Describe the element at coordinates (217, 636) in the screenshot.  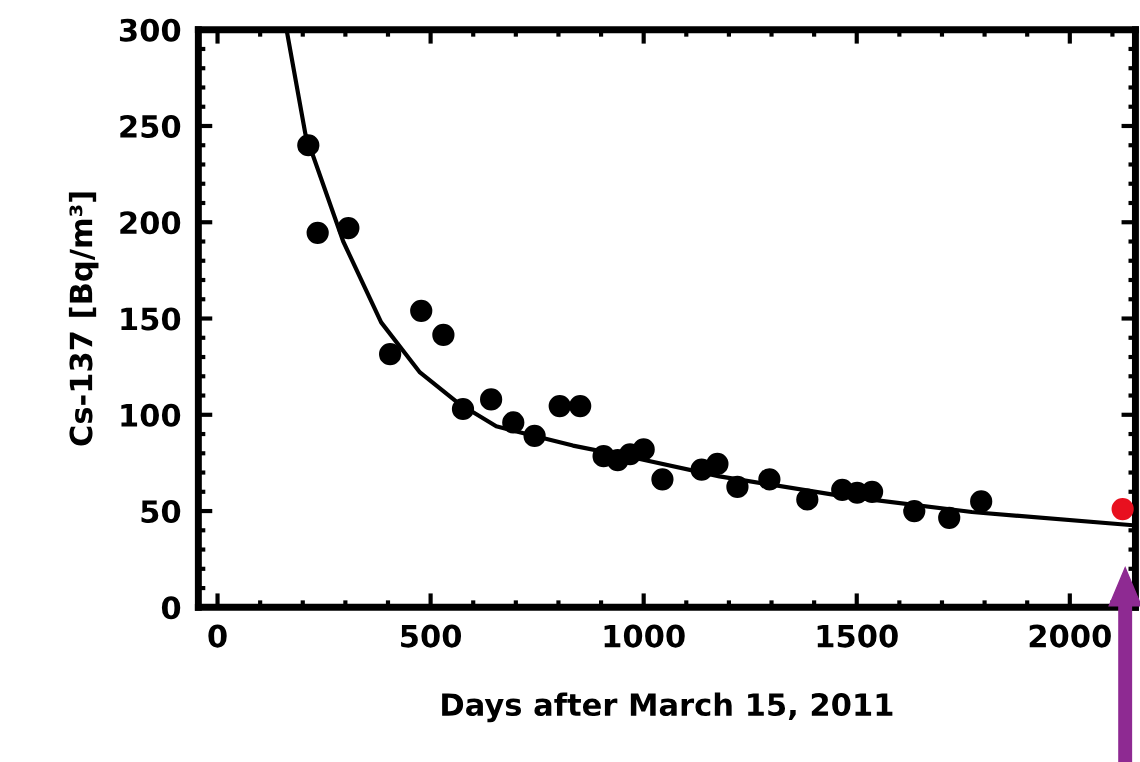
I see `x-tick-label: 0` at that location.